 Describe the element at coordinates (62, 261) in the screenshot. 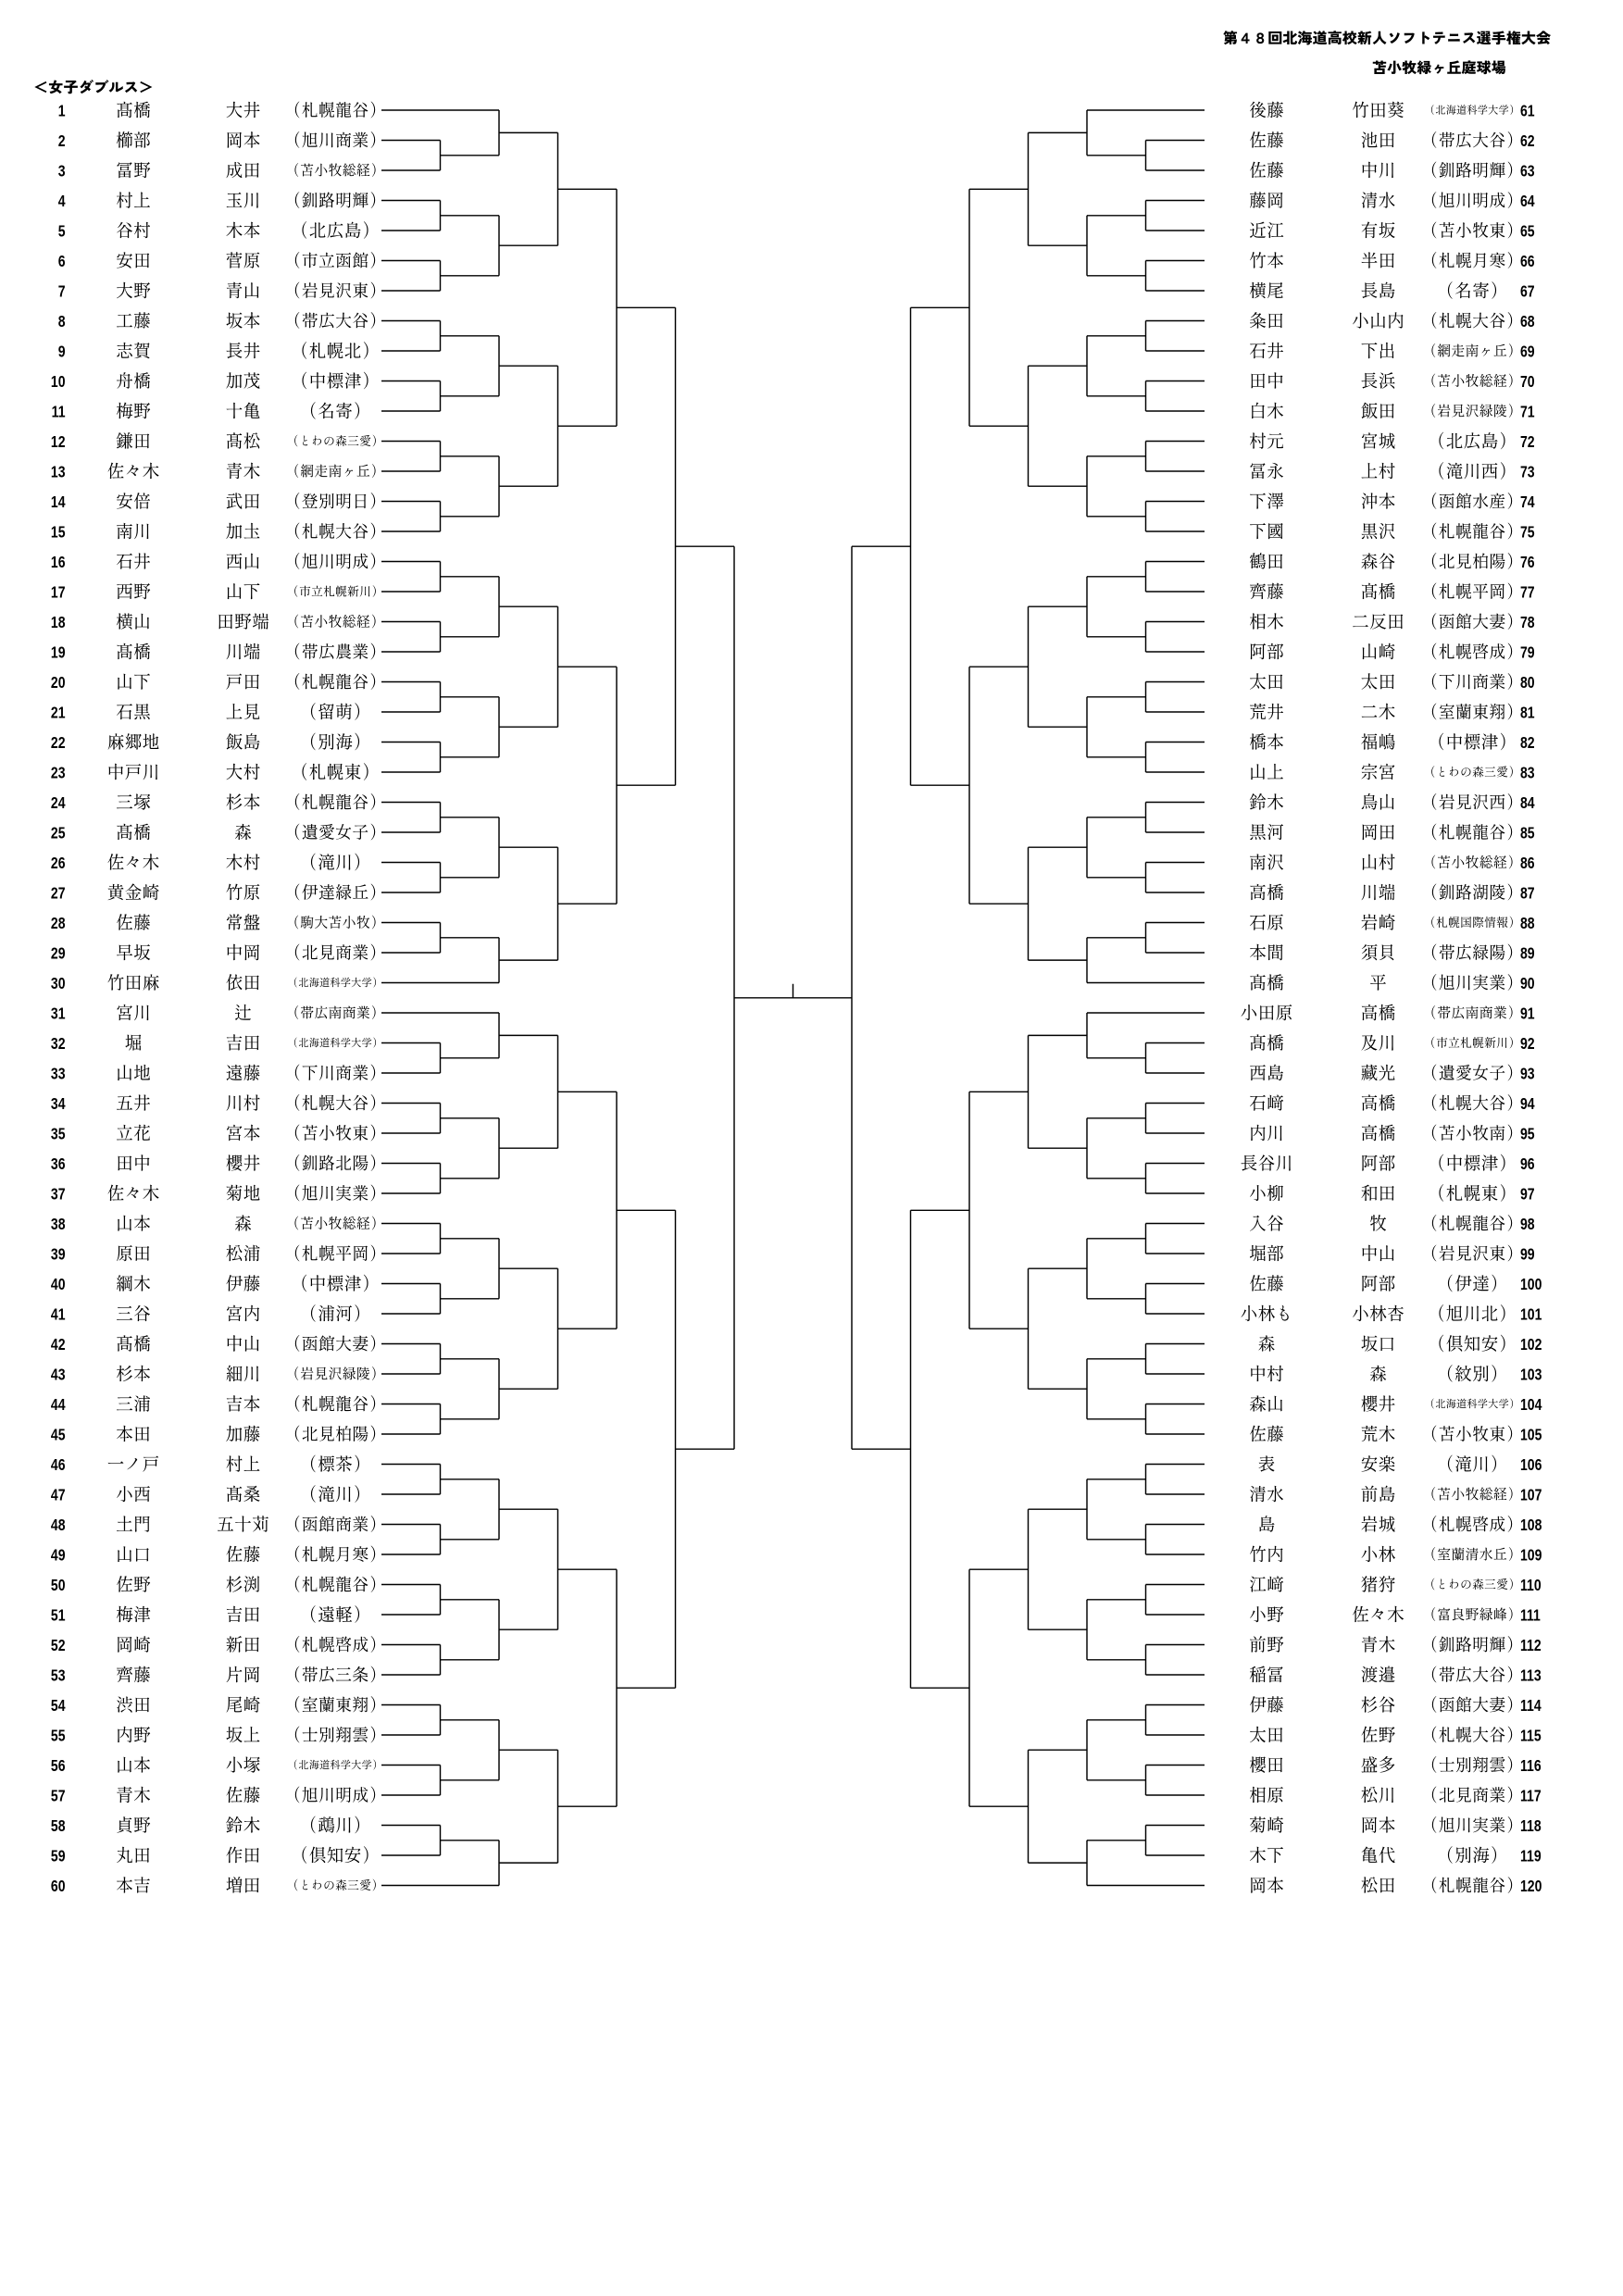

I see `svg-text: 6` at that location.